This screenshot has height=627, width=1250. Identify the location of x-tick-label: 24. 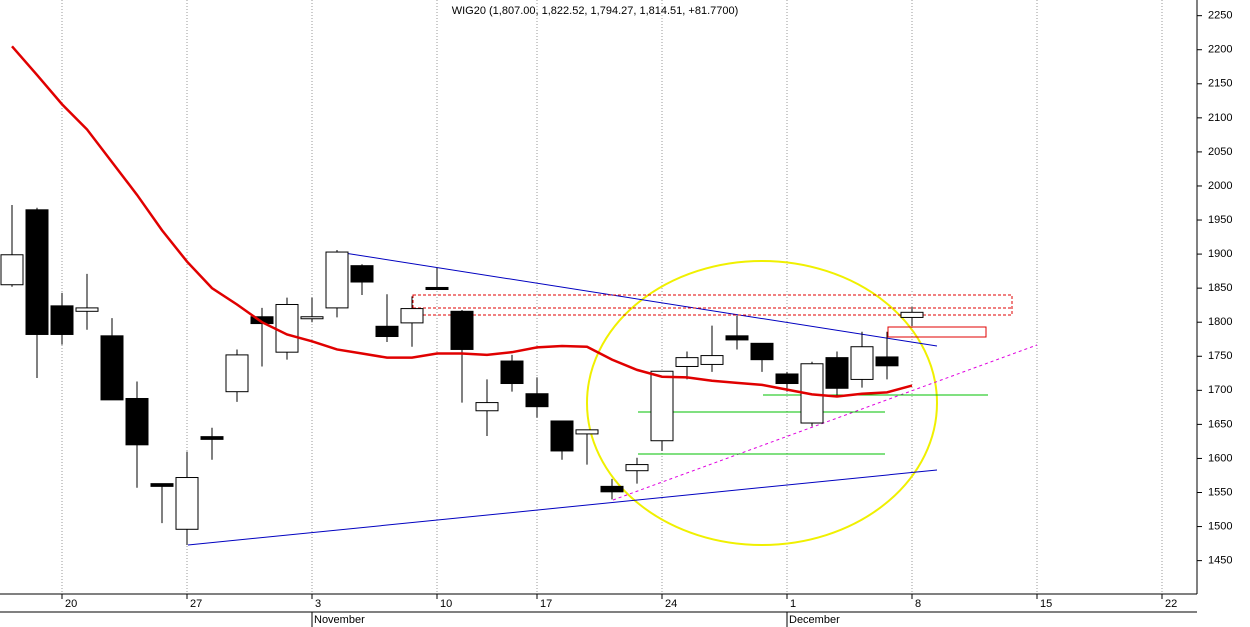
(671, 604).